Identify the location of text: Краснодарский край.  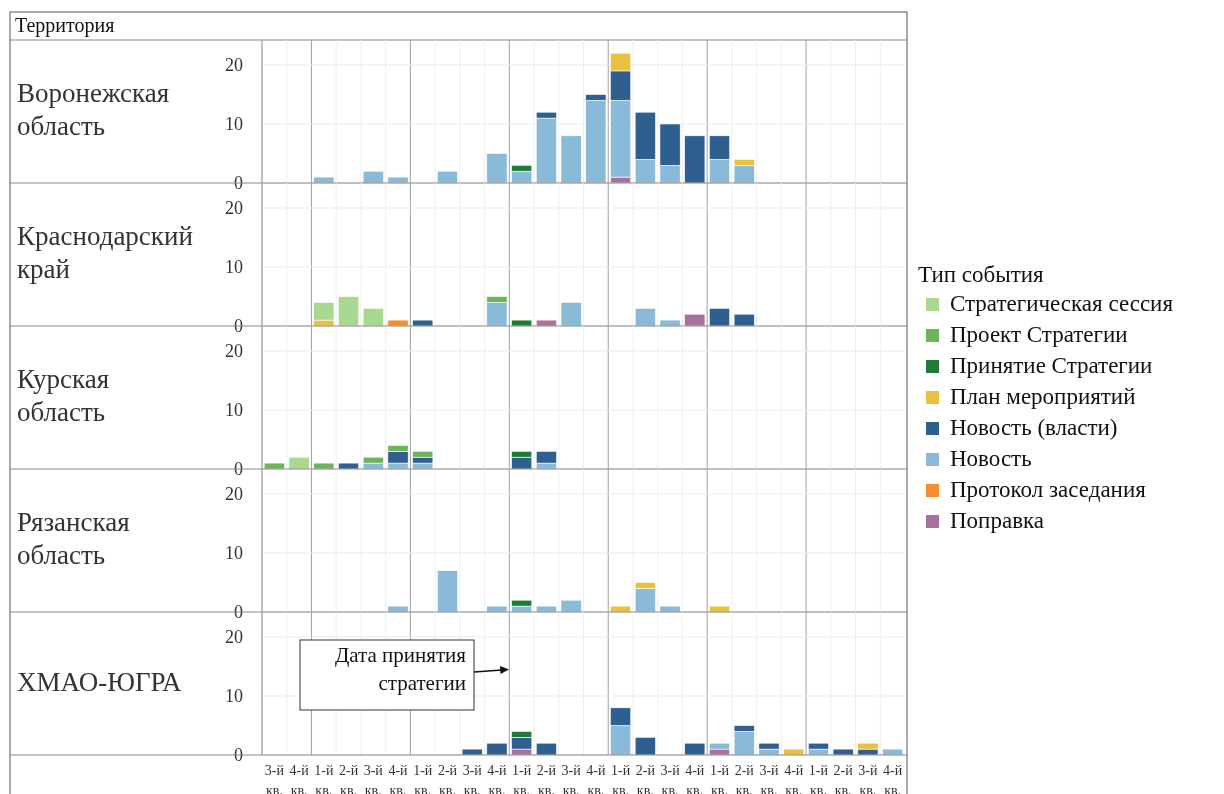
(105, 252).